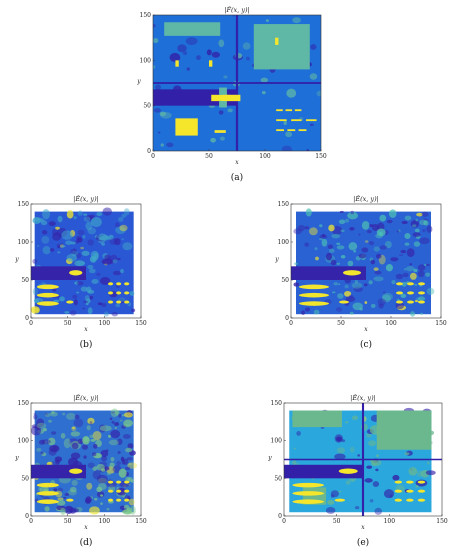 Image resolution: width=465 pixels, height=550 pixels. What do you see at coordinates (366, 344) in the screenshot?
I see `panel-caption: (c)` at bounding box center [366, 344].